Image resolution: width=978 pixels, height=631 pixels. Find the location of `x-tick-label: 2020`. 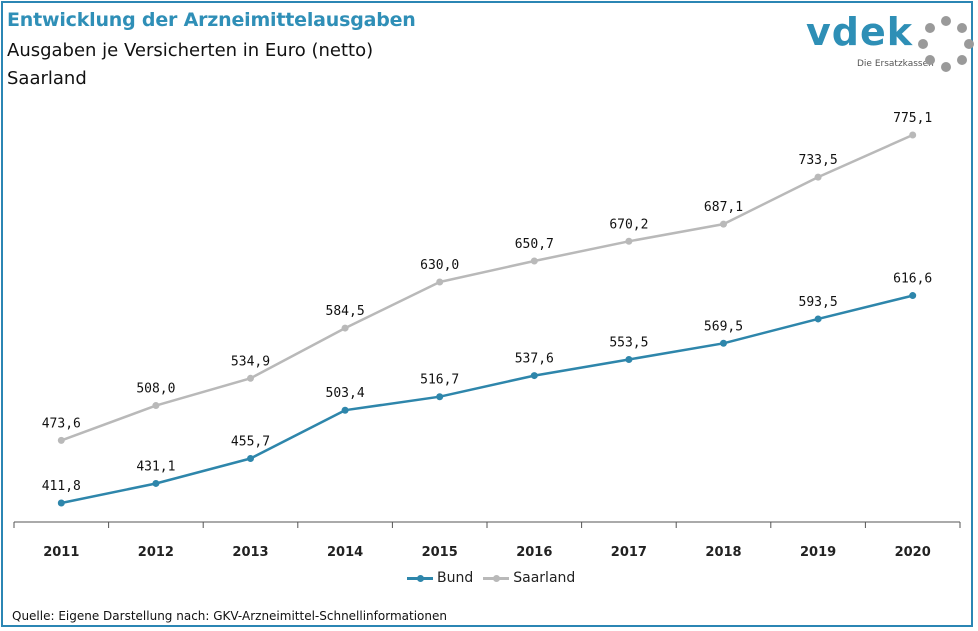

x-tick-label: 2020 is located at coordinates (913, 552).